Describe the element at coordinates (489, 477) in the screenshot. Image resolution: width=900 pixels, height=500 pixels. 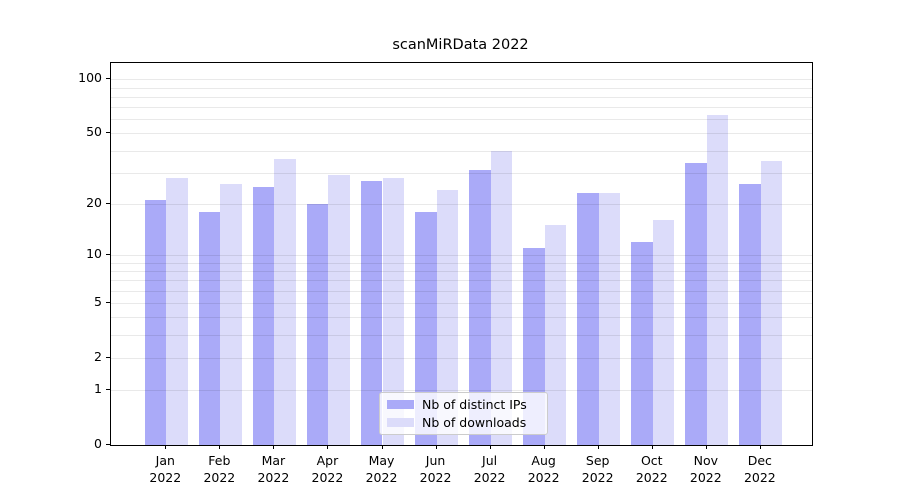
I see `x-tick-year-jul: 2022` at that location.